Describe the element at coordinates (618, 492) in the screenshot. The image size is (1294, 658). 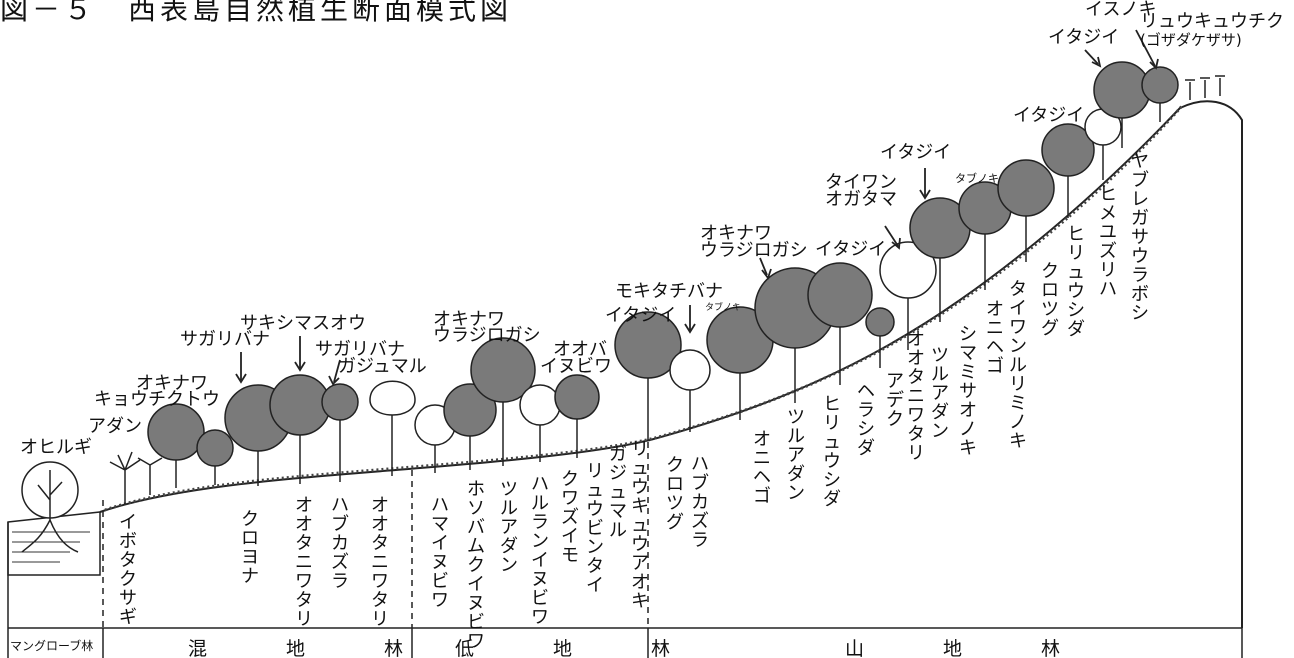
I see `label-lower: ガジュマル` at that location.